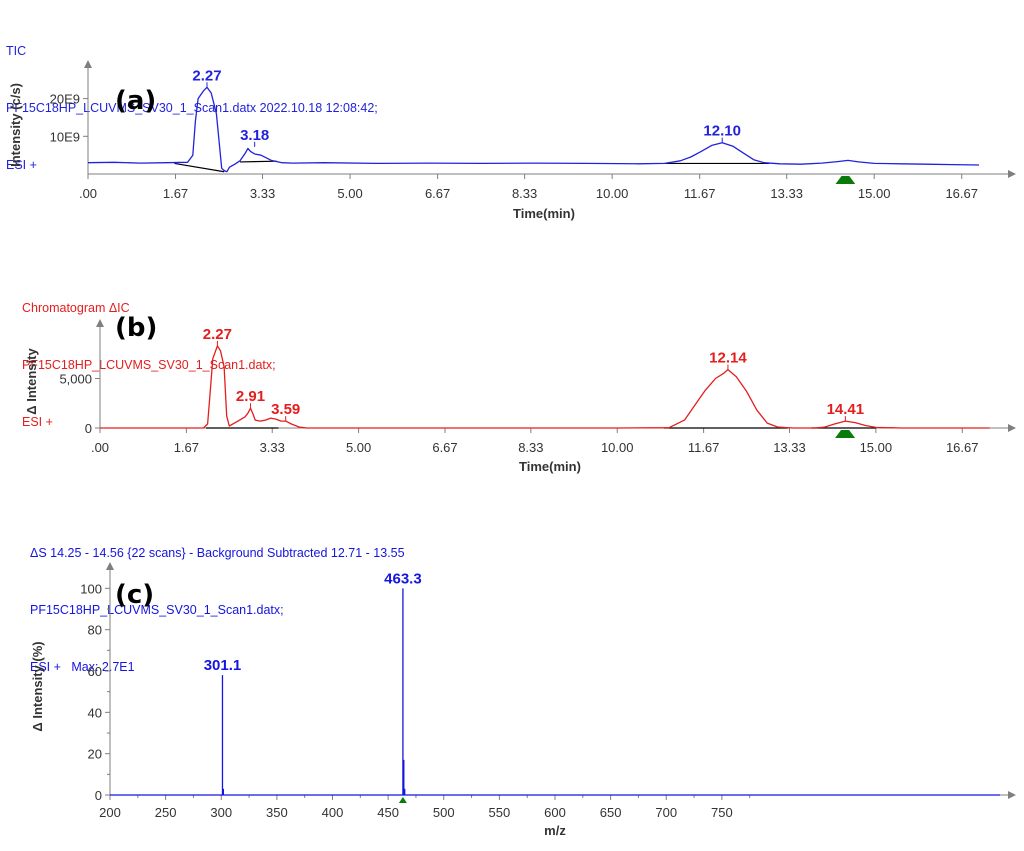 The height and width of the screenshot is (851, 1024). Describe the element at coordinates (15, 125) in the screenshot. I see `y-axis-title: Intensity (c/s)` at that location.